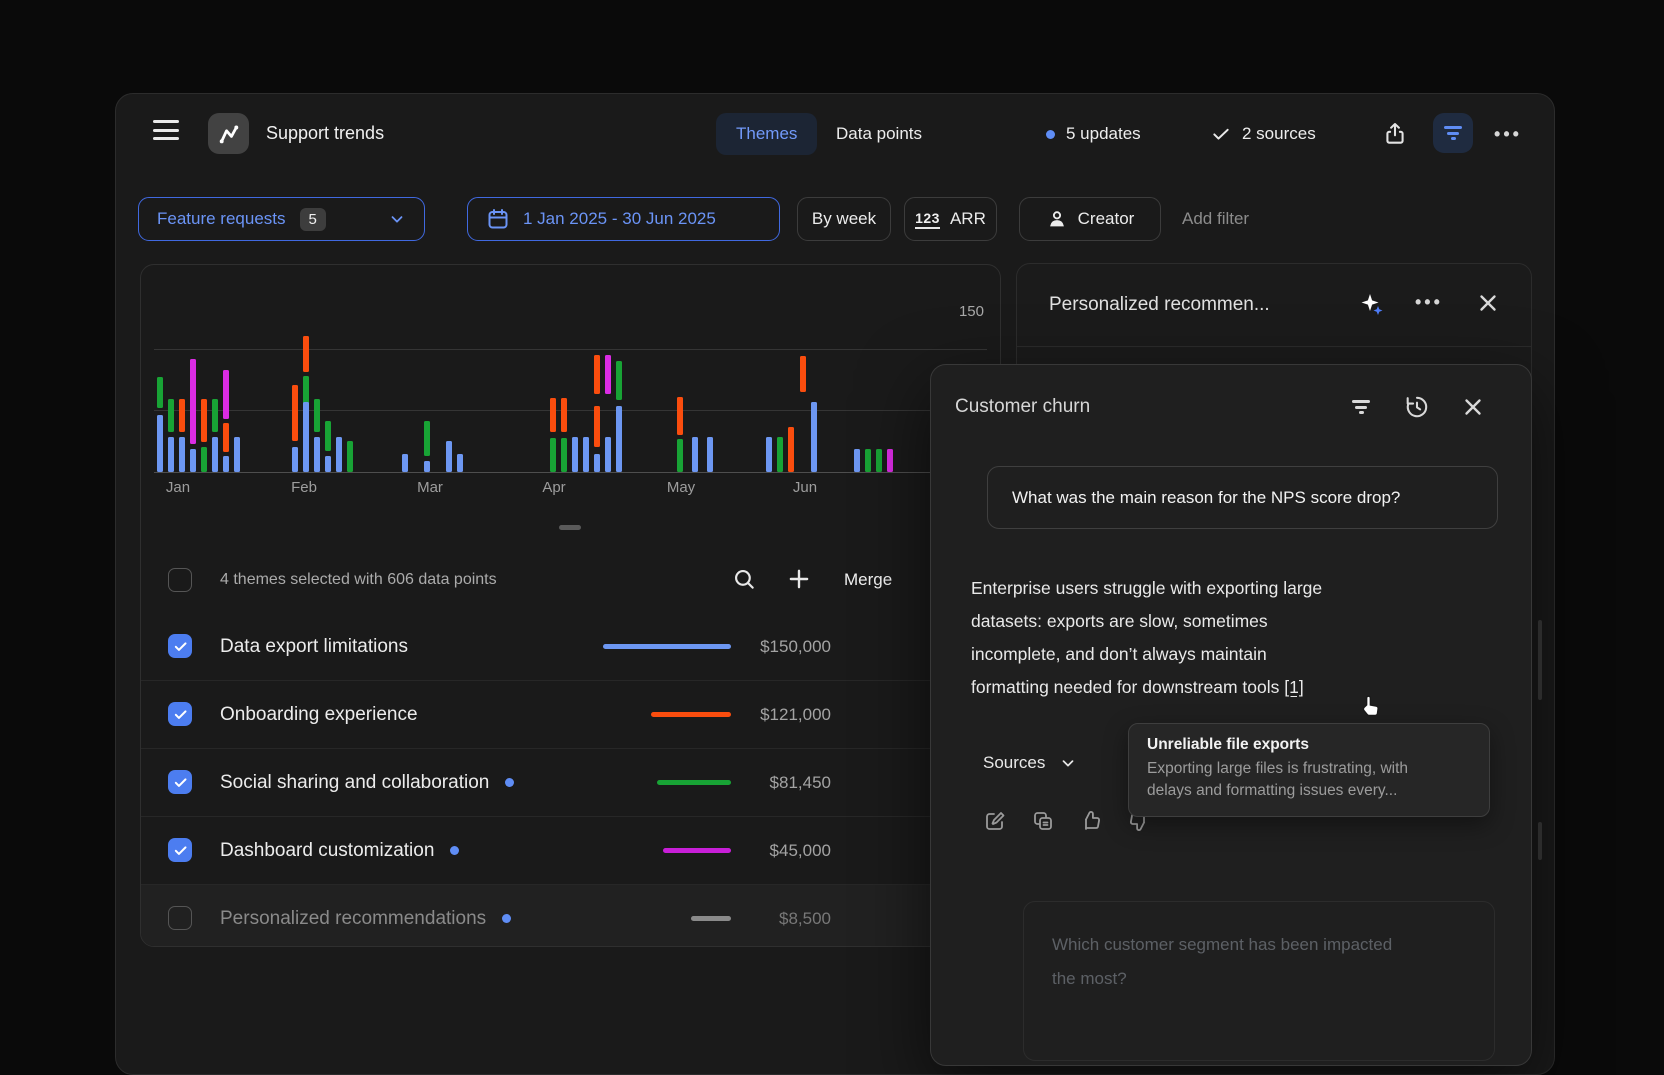 The width and height of the screenshot is (1664, 1075). What do you see at coordinates (1091, 821) in the screenshot?
I see `thumbs-up-button` at bounding box center [1091, 821].